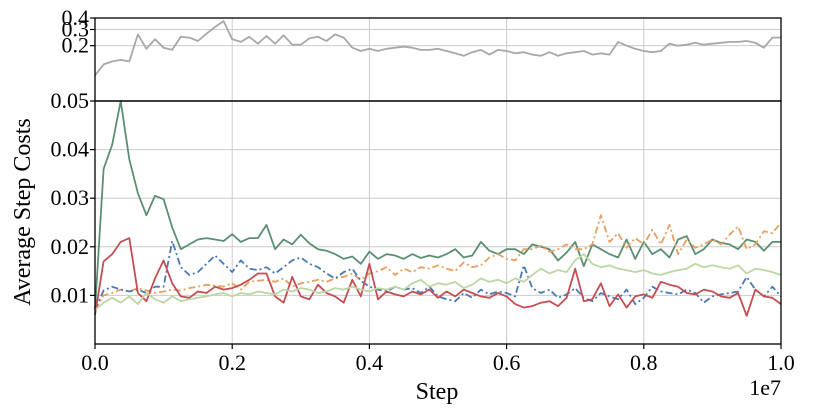 This screenshot has height=420, width=830. I want to click on y-tick-label: 0.04, so click(70, 149).